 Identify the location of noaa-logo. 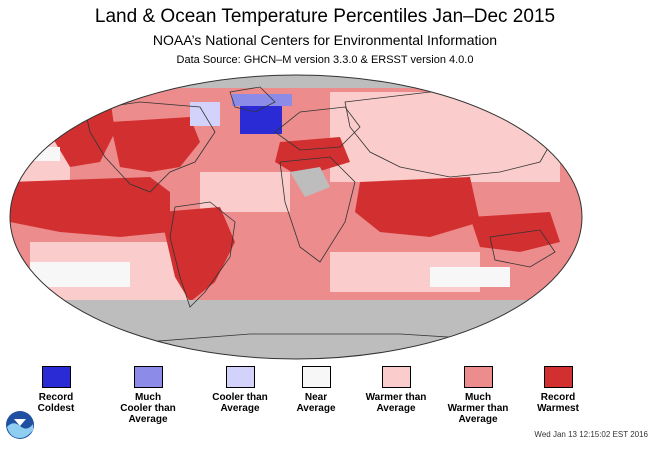
(20, 425).